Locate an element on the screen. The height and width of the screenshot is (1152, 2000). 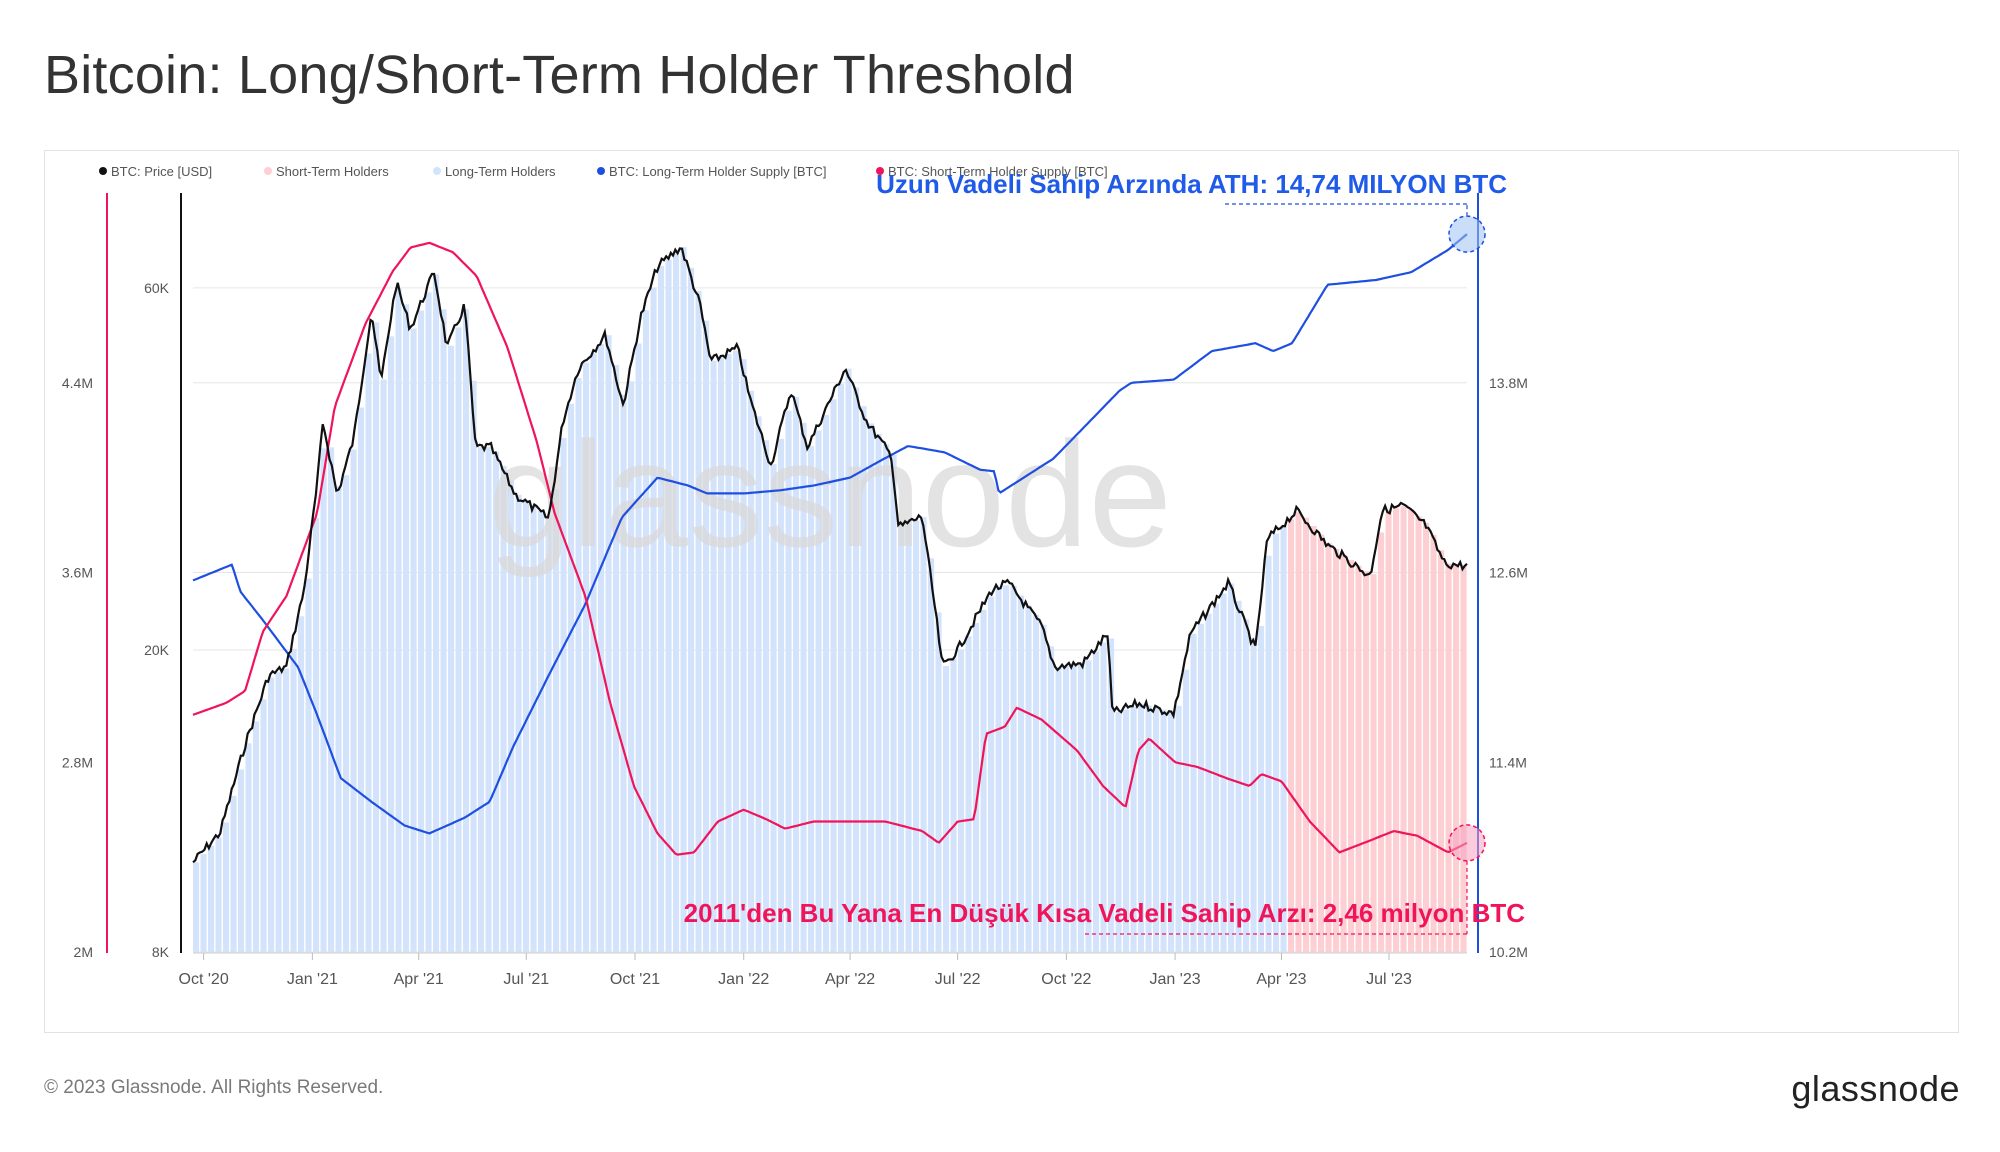
y-price-tick-label: 20K is located at coordinates (157, 650).